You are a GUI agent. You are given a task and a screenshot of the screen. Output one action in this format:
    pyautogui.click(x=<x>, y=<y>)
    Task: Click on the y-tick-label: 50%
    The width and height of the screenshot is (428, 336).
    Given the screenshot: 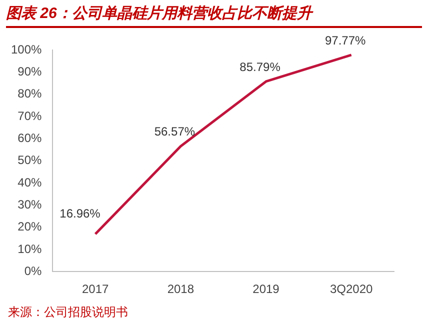 What is the action you would take?
    pyautogui.click(x=30, y=160)
    